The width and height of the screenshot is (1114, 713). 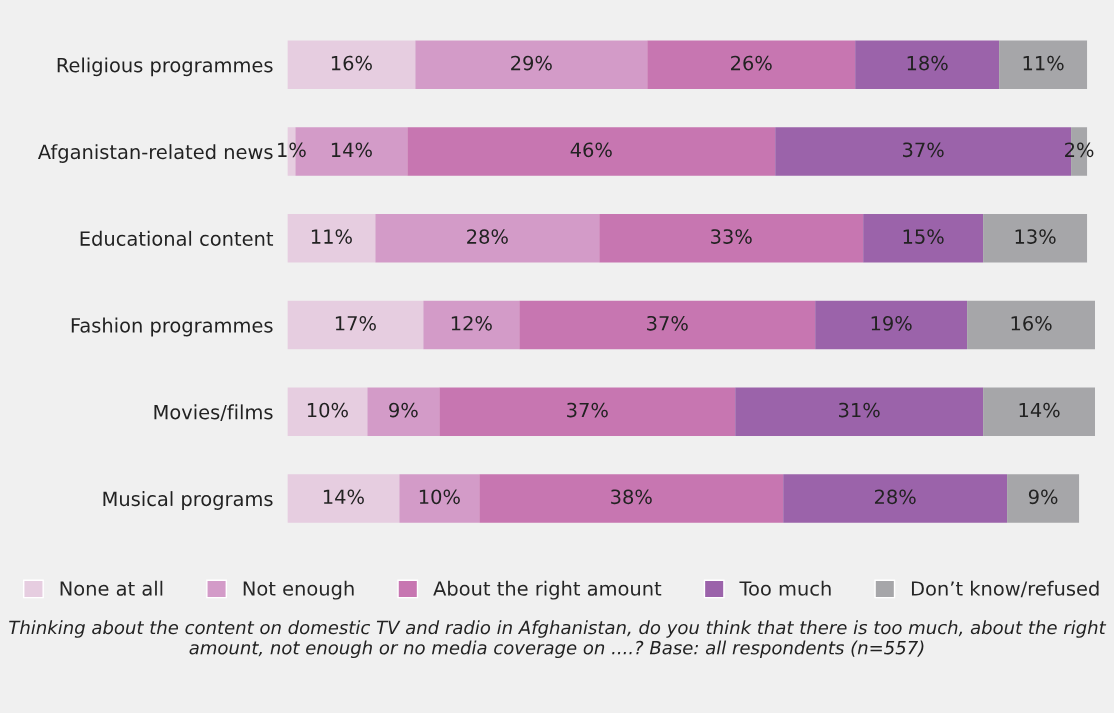 I want to click on y-tick-label: Musical programs, so click(x=188, y=500).